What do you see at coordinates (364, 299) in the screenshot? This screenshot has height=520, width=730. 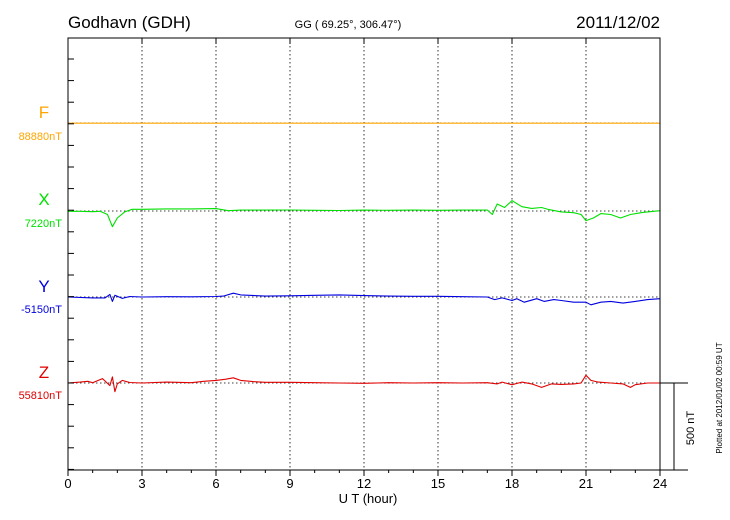 I see `series-line-y` at bounding box center [364, 299].